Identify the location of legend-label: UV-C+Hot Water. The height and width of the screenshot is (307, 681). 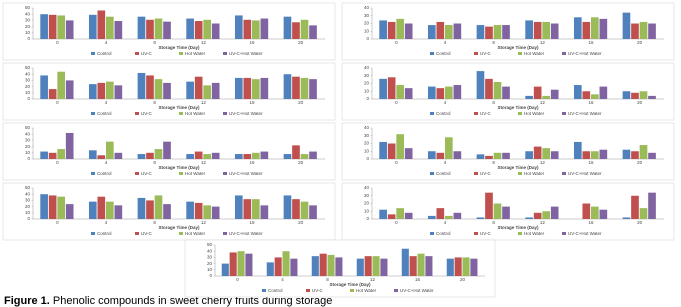
(585, 233).